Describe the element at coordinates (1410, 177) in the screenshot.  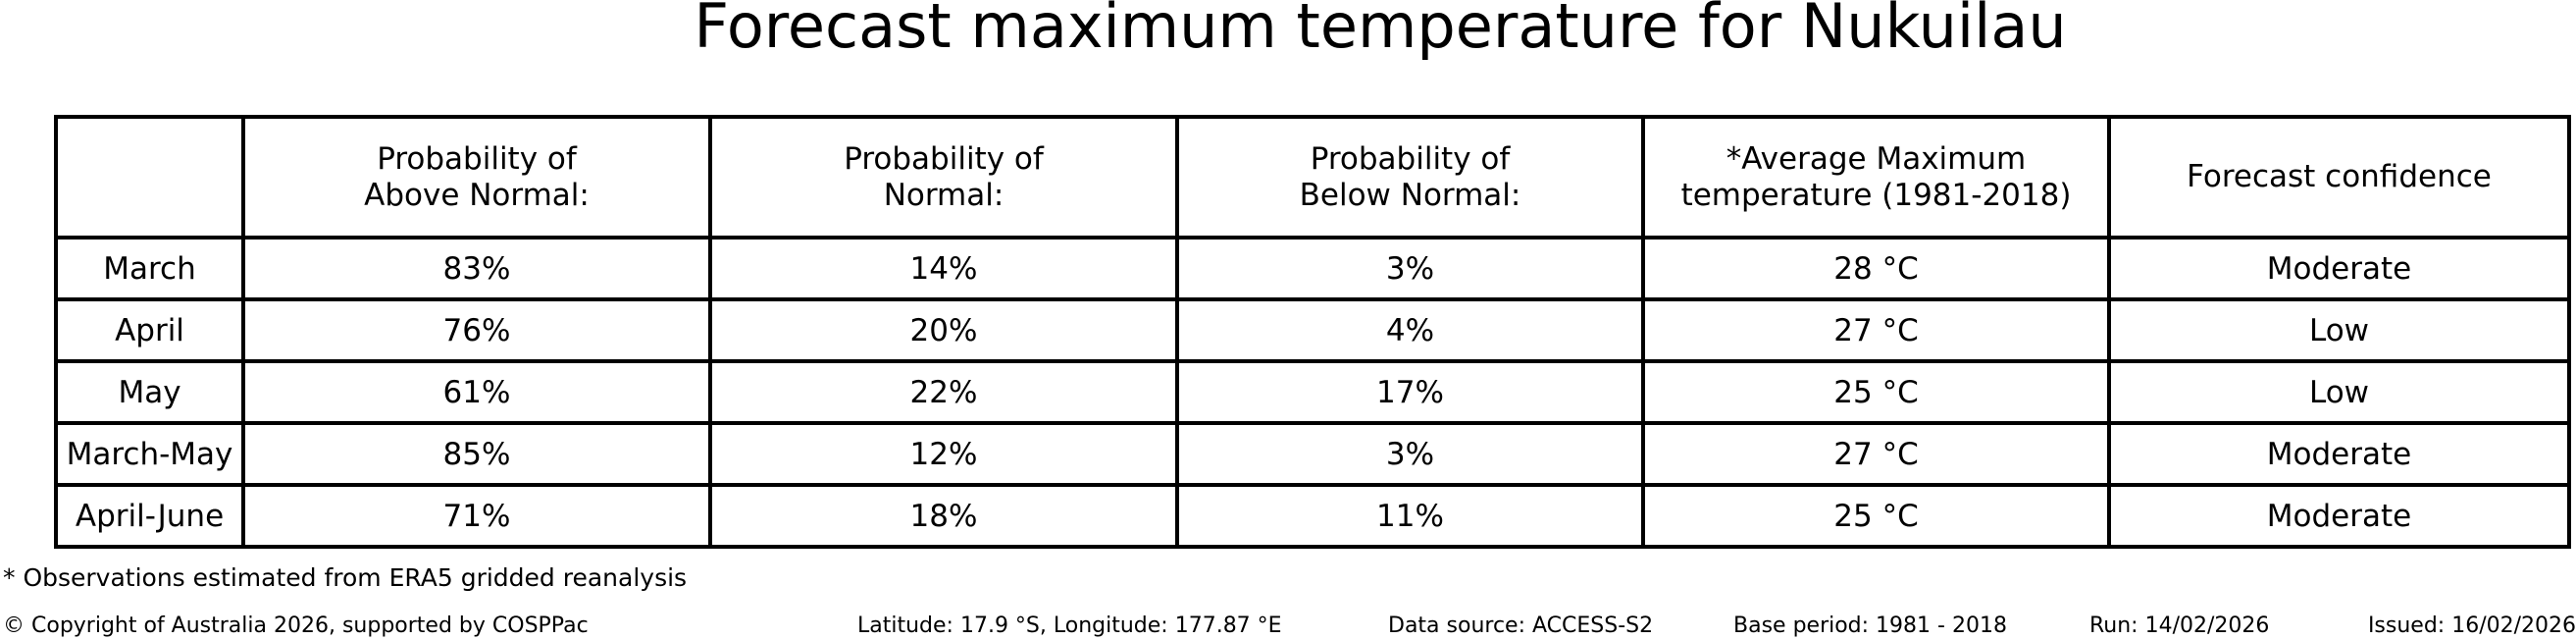
I see `col-header-below-normal: Probability of Below Normal:` at that location.